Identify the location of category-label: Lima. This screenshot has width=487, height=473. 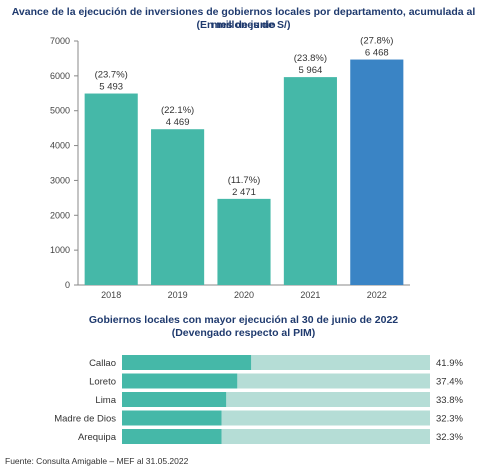
(105, 400).